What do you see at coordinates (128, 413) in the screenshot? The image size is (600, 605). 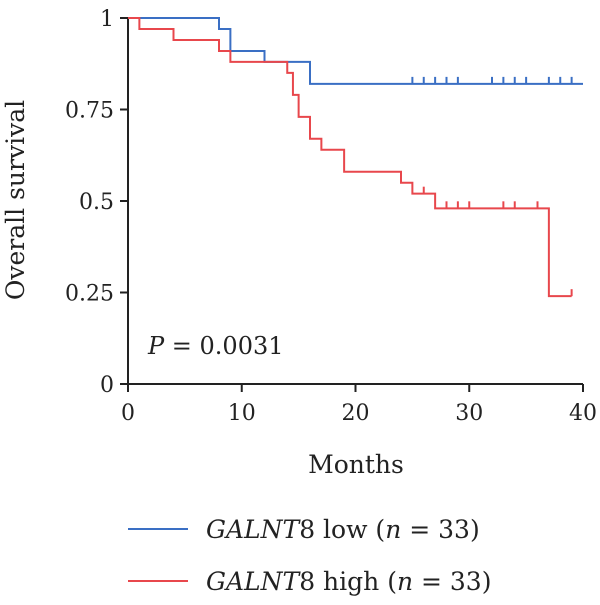 I see `x-tick-label: 0` at bounding box center [128, 413].